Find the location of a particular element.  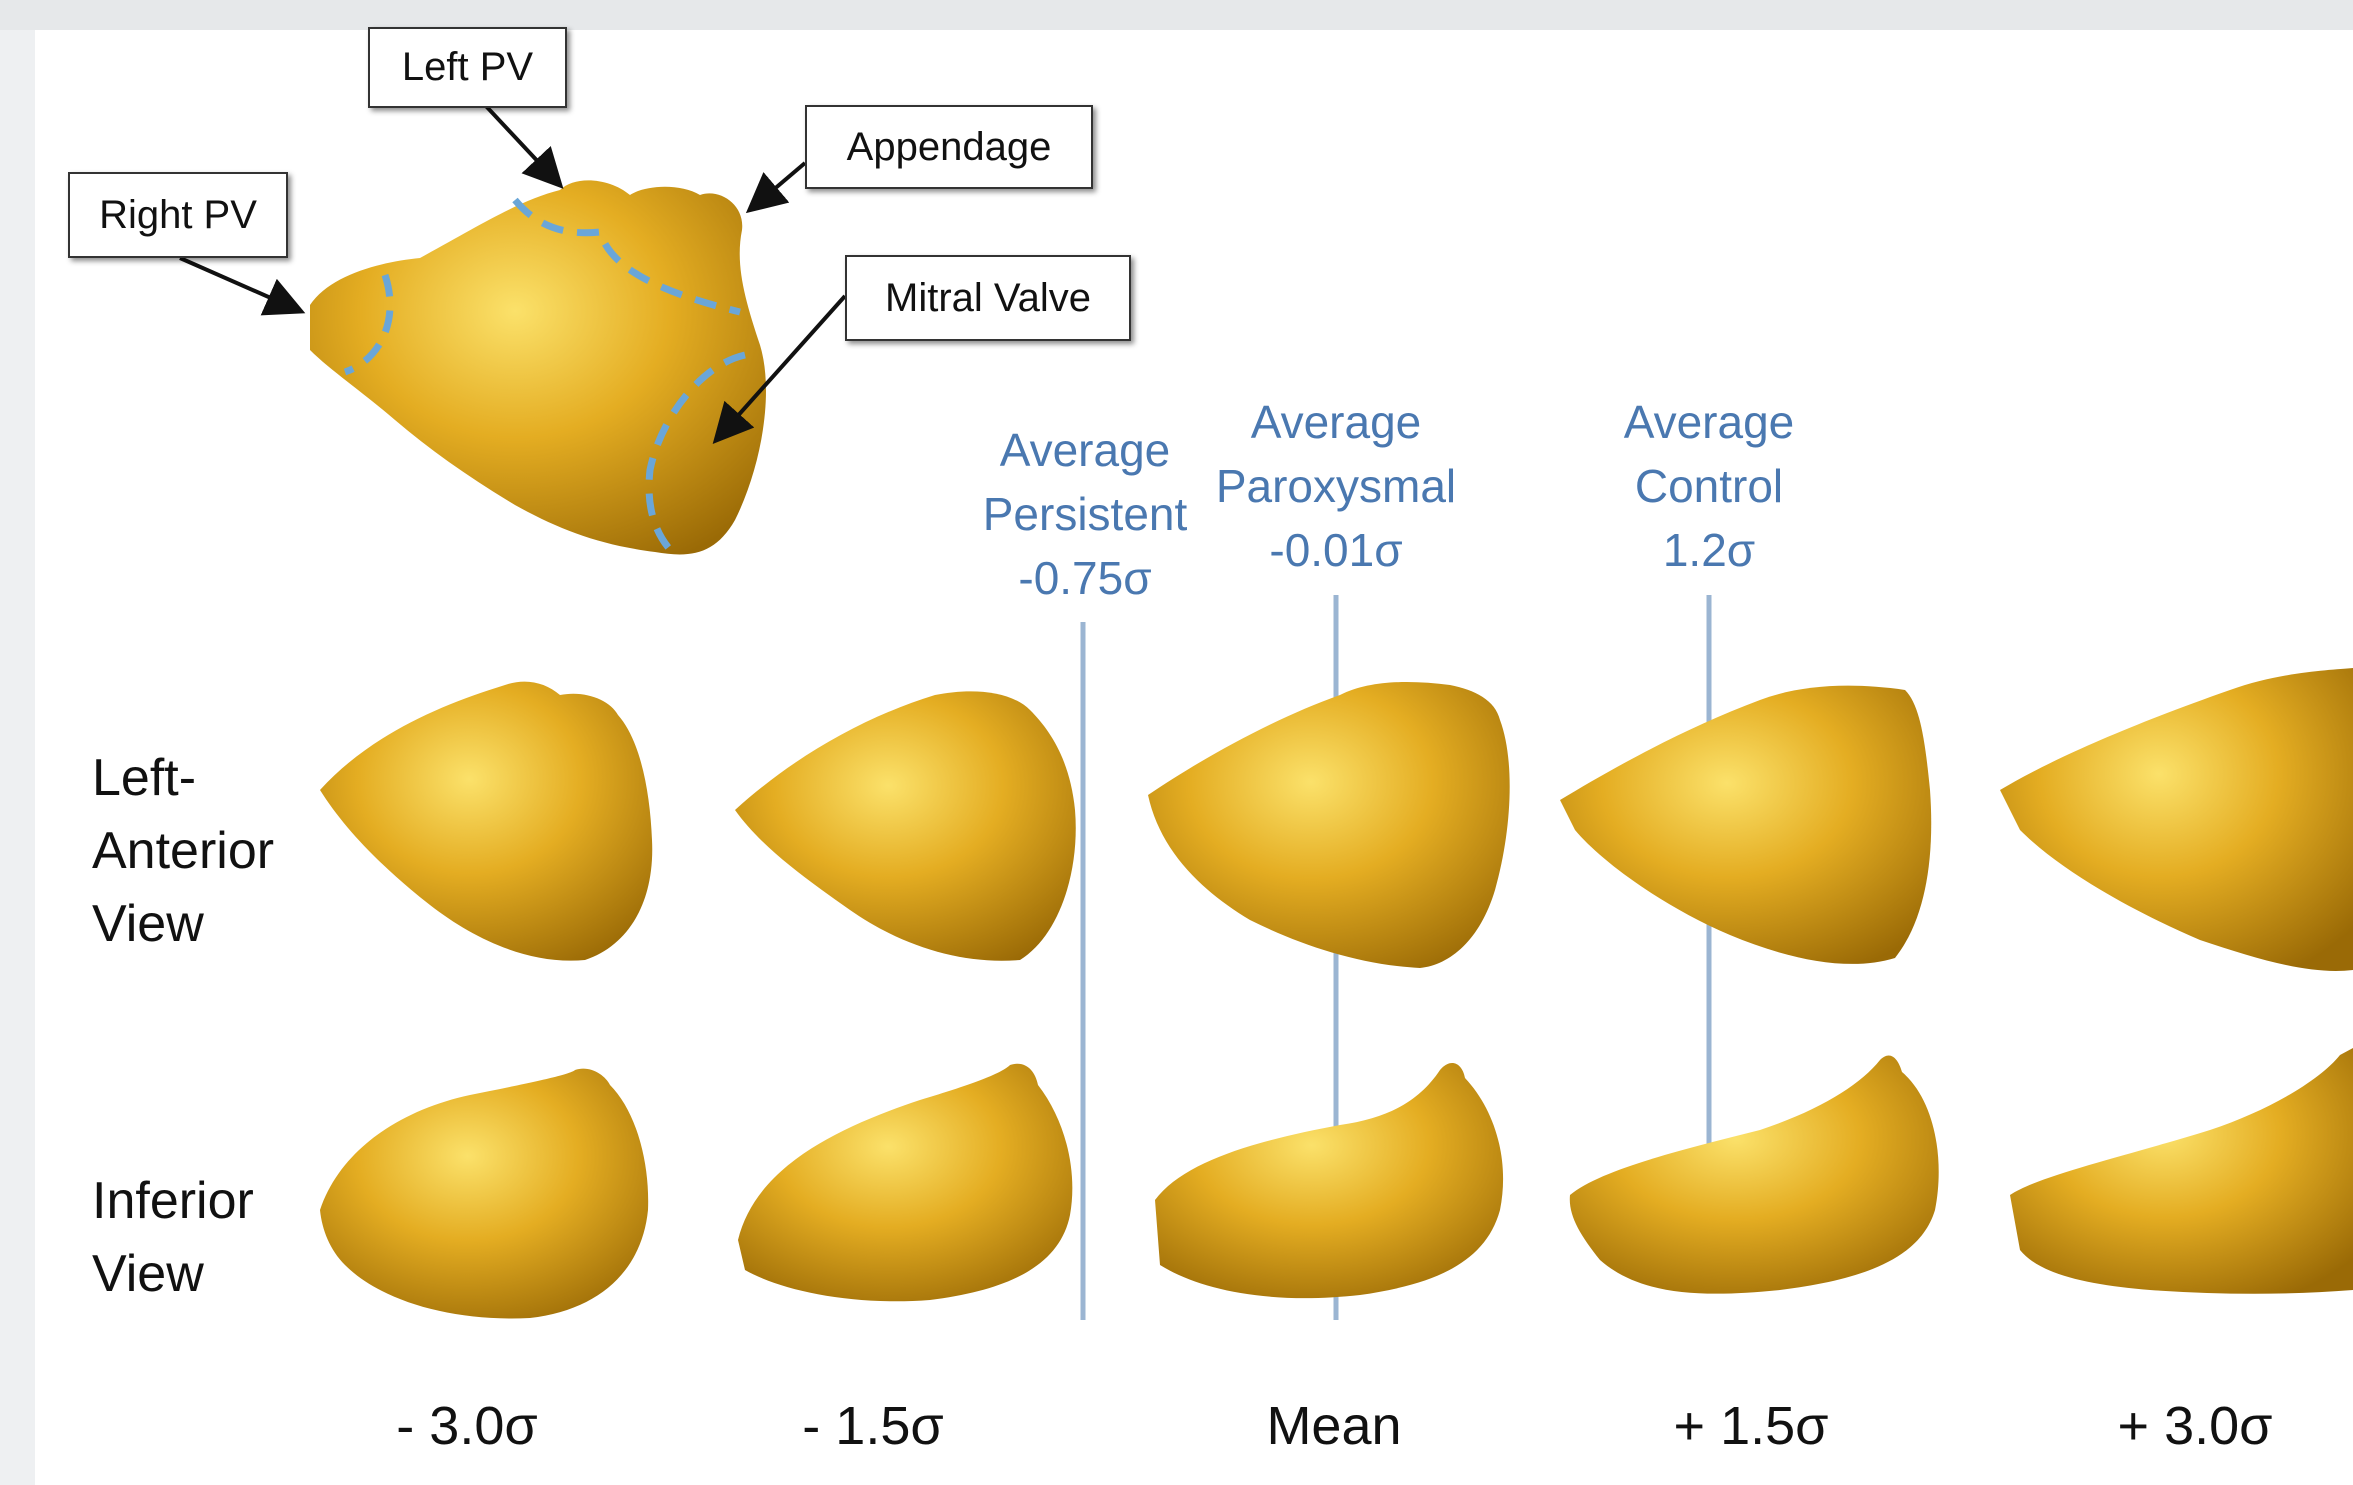

column-label-plus-3: + 3.0σ is located at coordinates (2195, 1426).